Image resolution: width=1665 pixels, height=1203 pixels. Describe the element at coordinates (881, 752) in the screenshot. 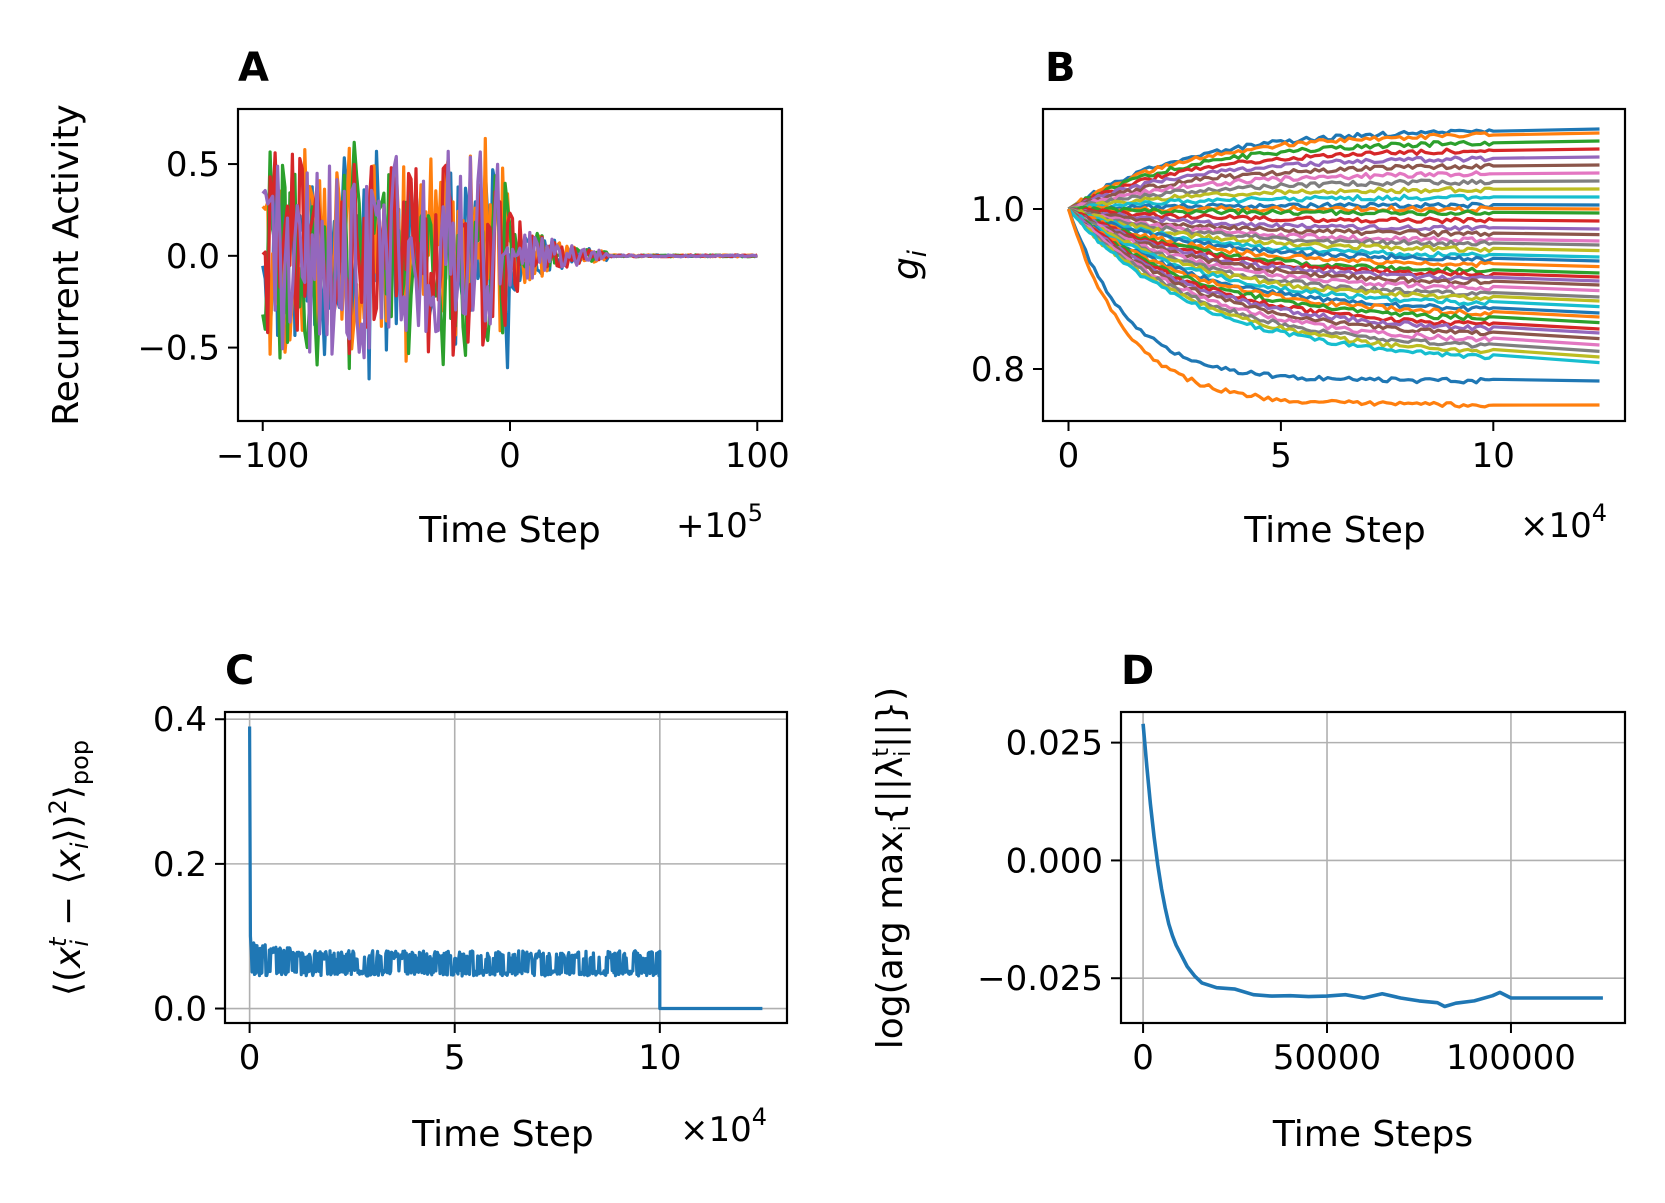

I see `panel-d-ylabel-lam-sup: t` at that location.